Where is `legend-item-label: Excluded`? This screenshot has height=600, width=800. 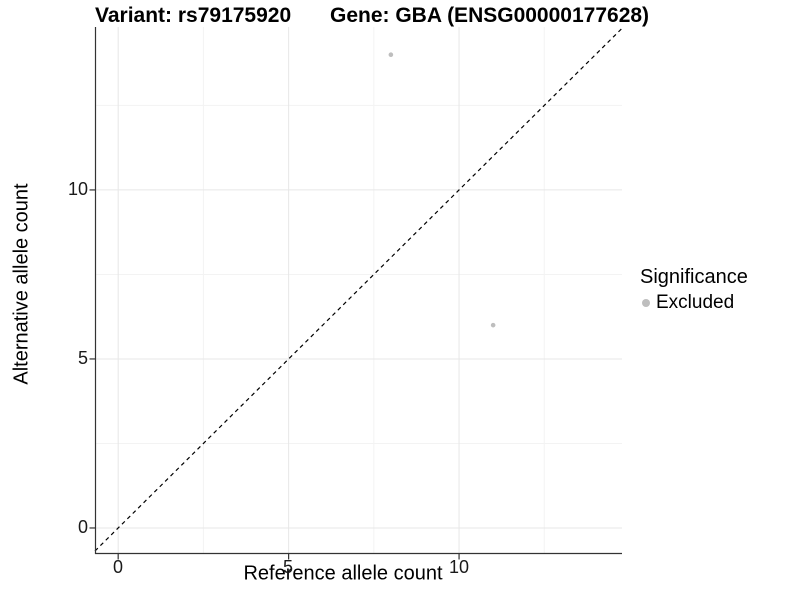 legend-item-label: Excluded is located at coordinates (695, 302).